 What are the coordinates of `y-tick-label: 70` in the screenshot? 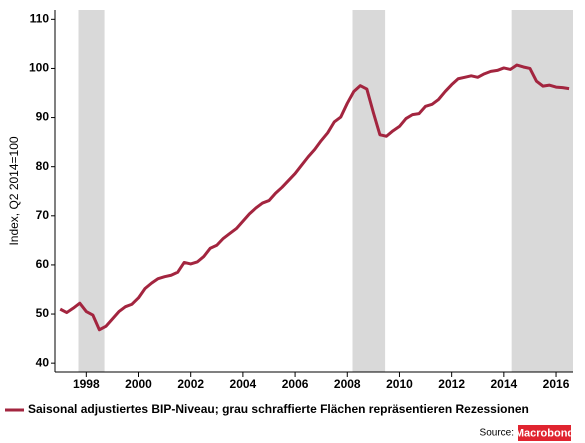 It's located at (43, 215).